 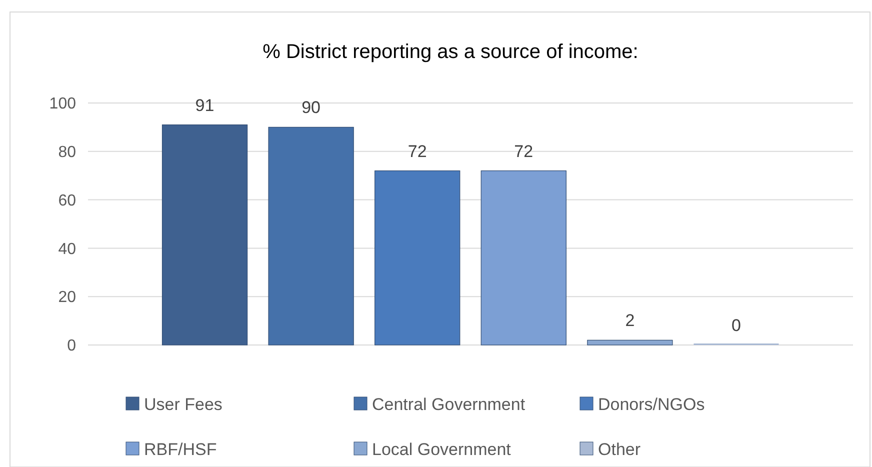 I want to click on legend-label: Donors/NGOs, so click(x=651, y=404).